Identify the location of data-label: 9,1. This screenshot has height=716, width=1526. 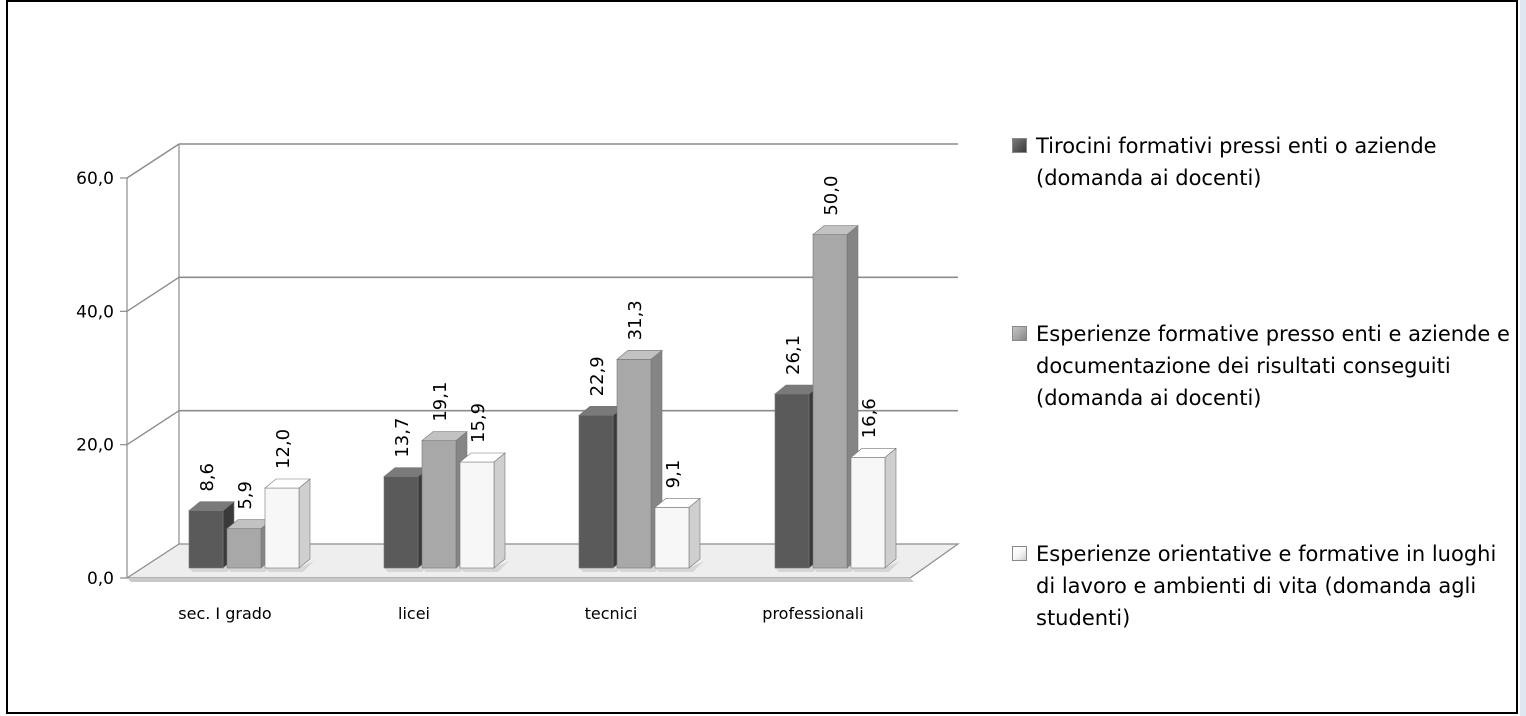
(673, 474).